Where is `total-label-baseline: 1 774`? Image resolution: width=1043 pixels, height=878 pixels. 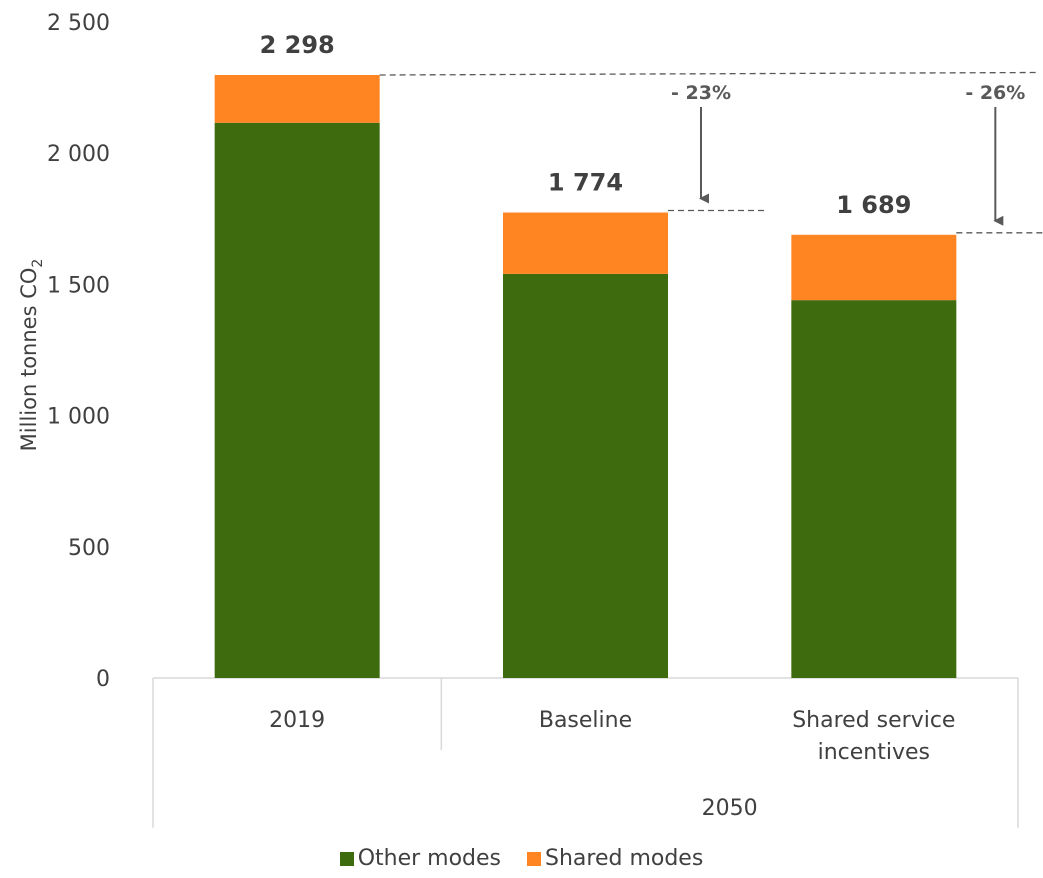 total-label-baseline: 1 774 is located at coordinates (585, 183).